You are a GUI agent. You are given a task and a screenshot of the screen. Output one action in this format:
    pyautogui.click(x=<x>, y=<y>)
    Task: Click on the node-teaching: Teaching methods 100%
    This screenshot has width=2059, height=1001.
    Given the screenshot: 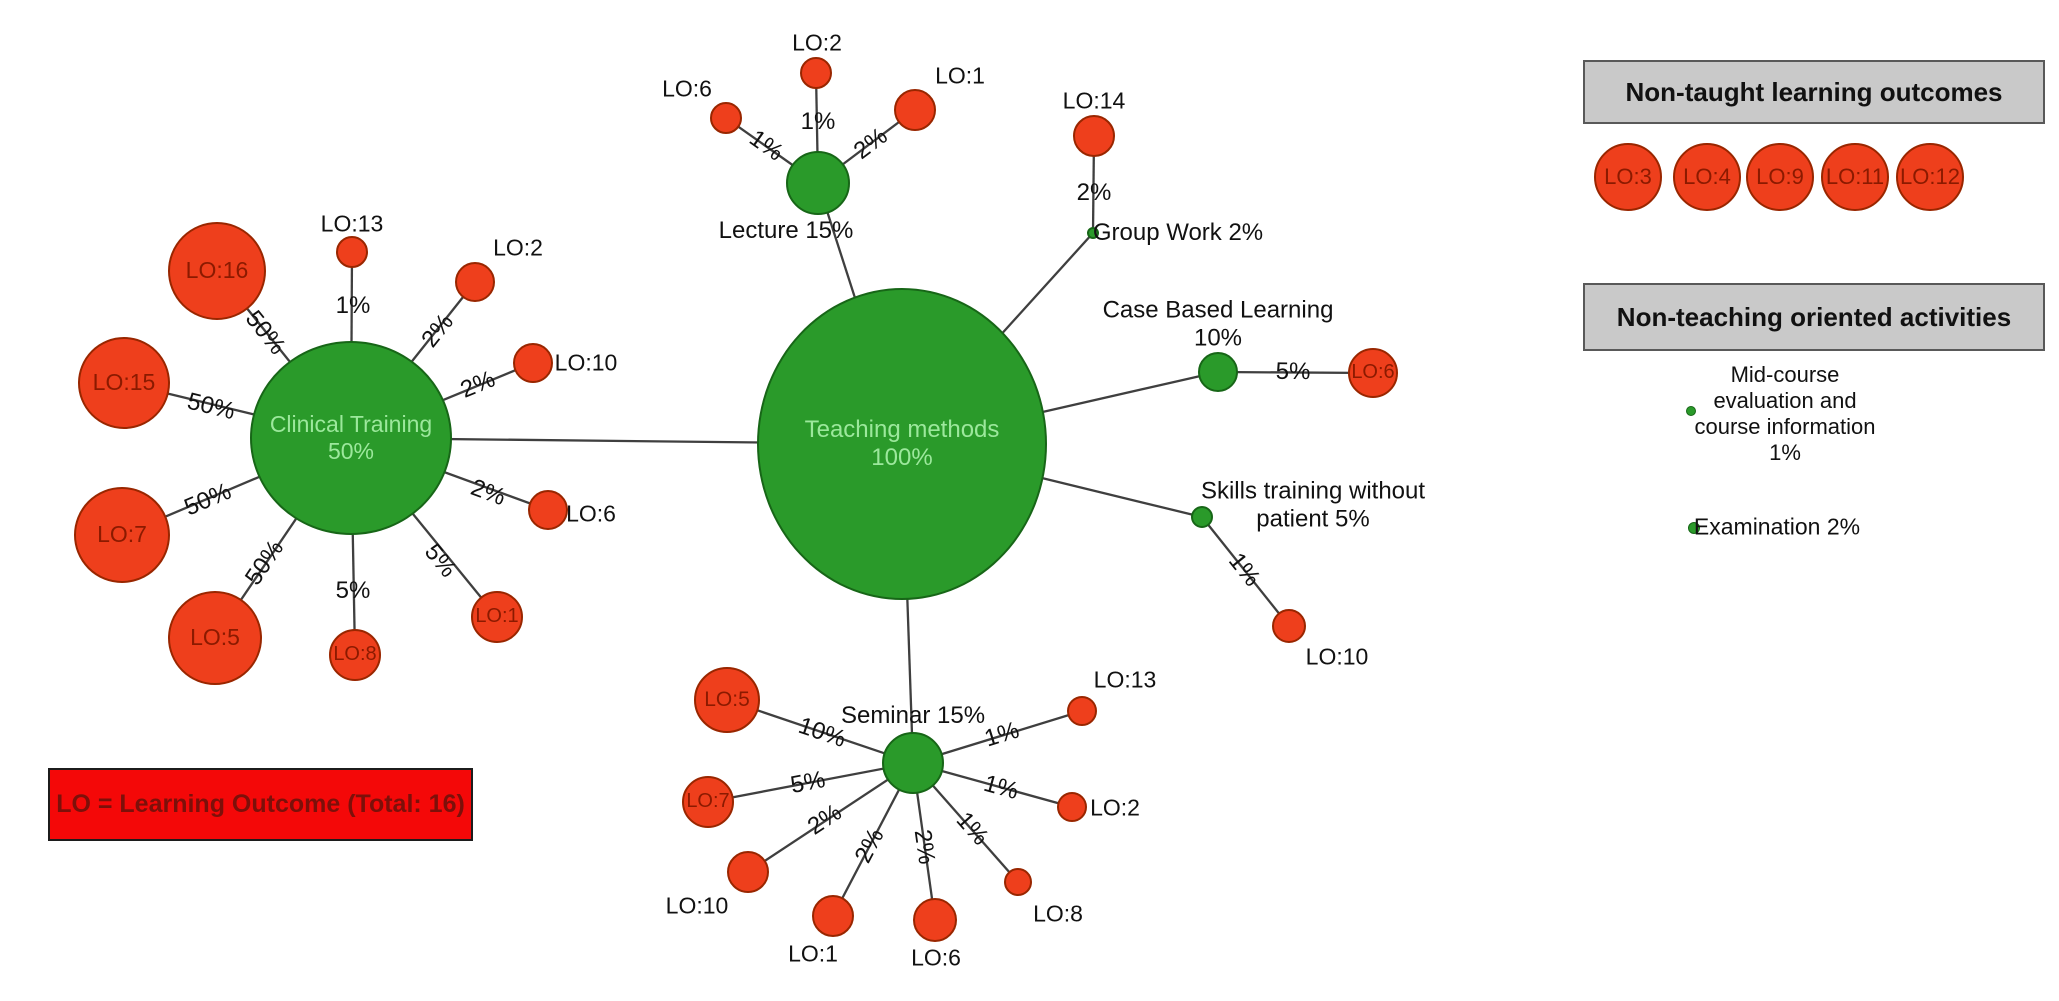 What is the action you would take?
    pyautogui.click(x=902, y=444)
    